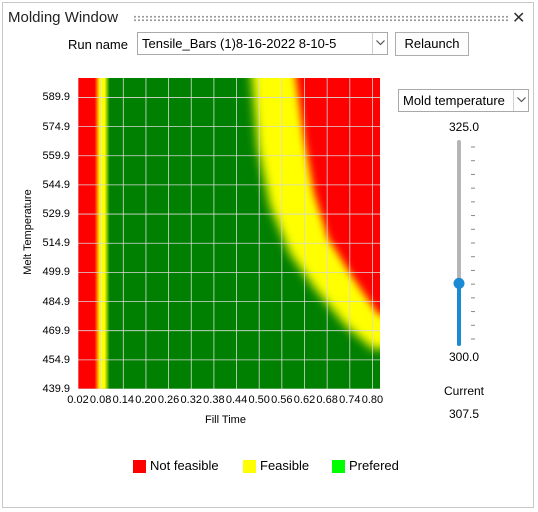  What do you see at coordinates (56, 389) in the screenshot?
I see `y-tick-label: 439.9` at bounding box center [56, 389].